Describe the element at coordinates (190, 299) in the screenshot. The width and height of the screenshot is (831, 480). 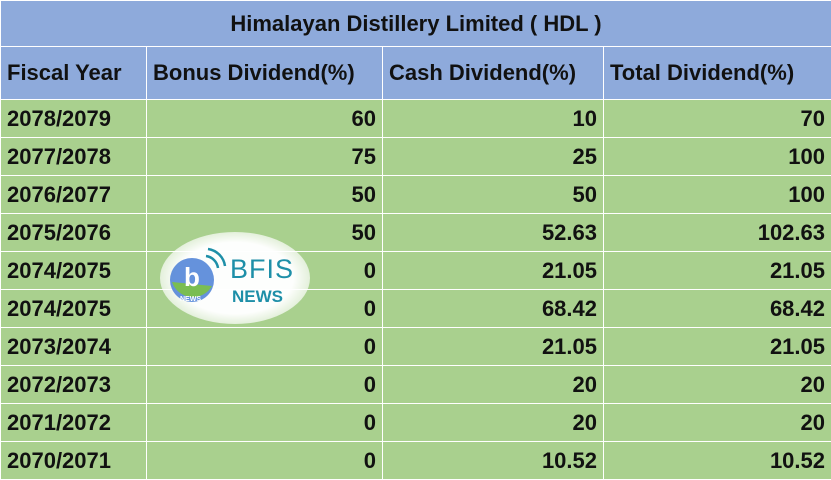
I see `logo-icon-text: NEWS` at that location.